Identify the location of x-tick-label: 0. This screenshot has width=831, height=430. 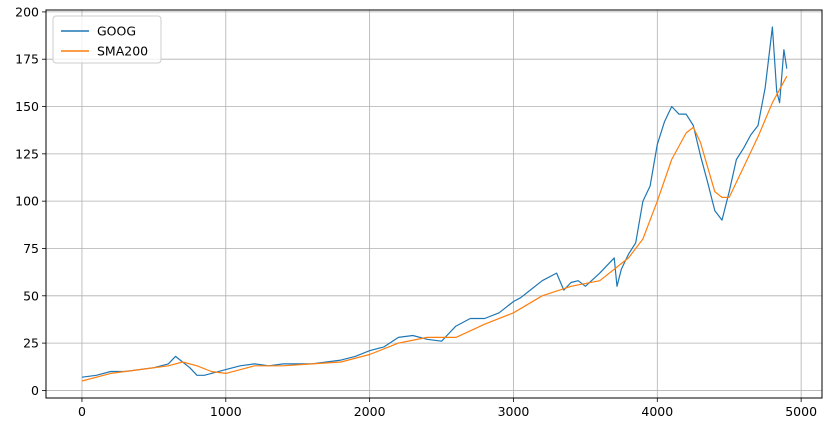
(82, 411).